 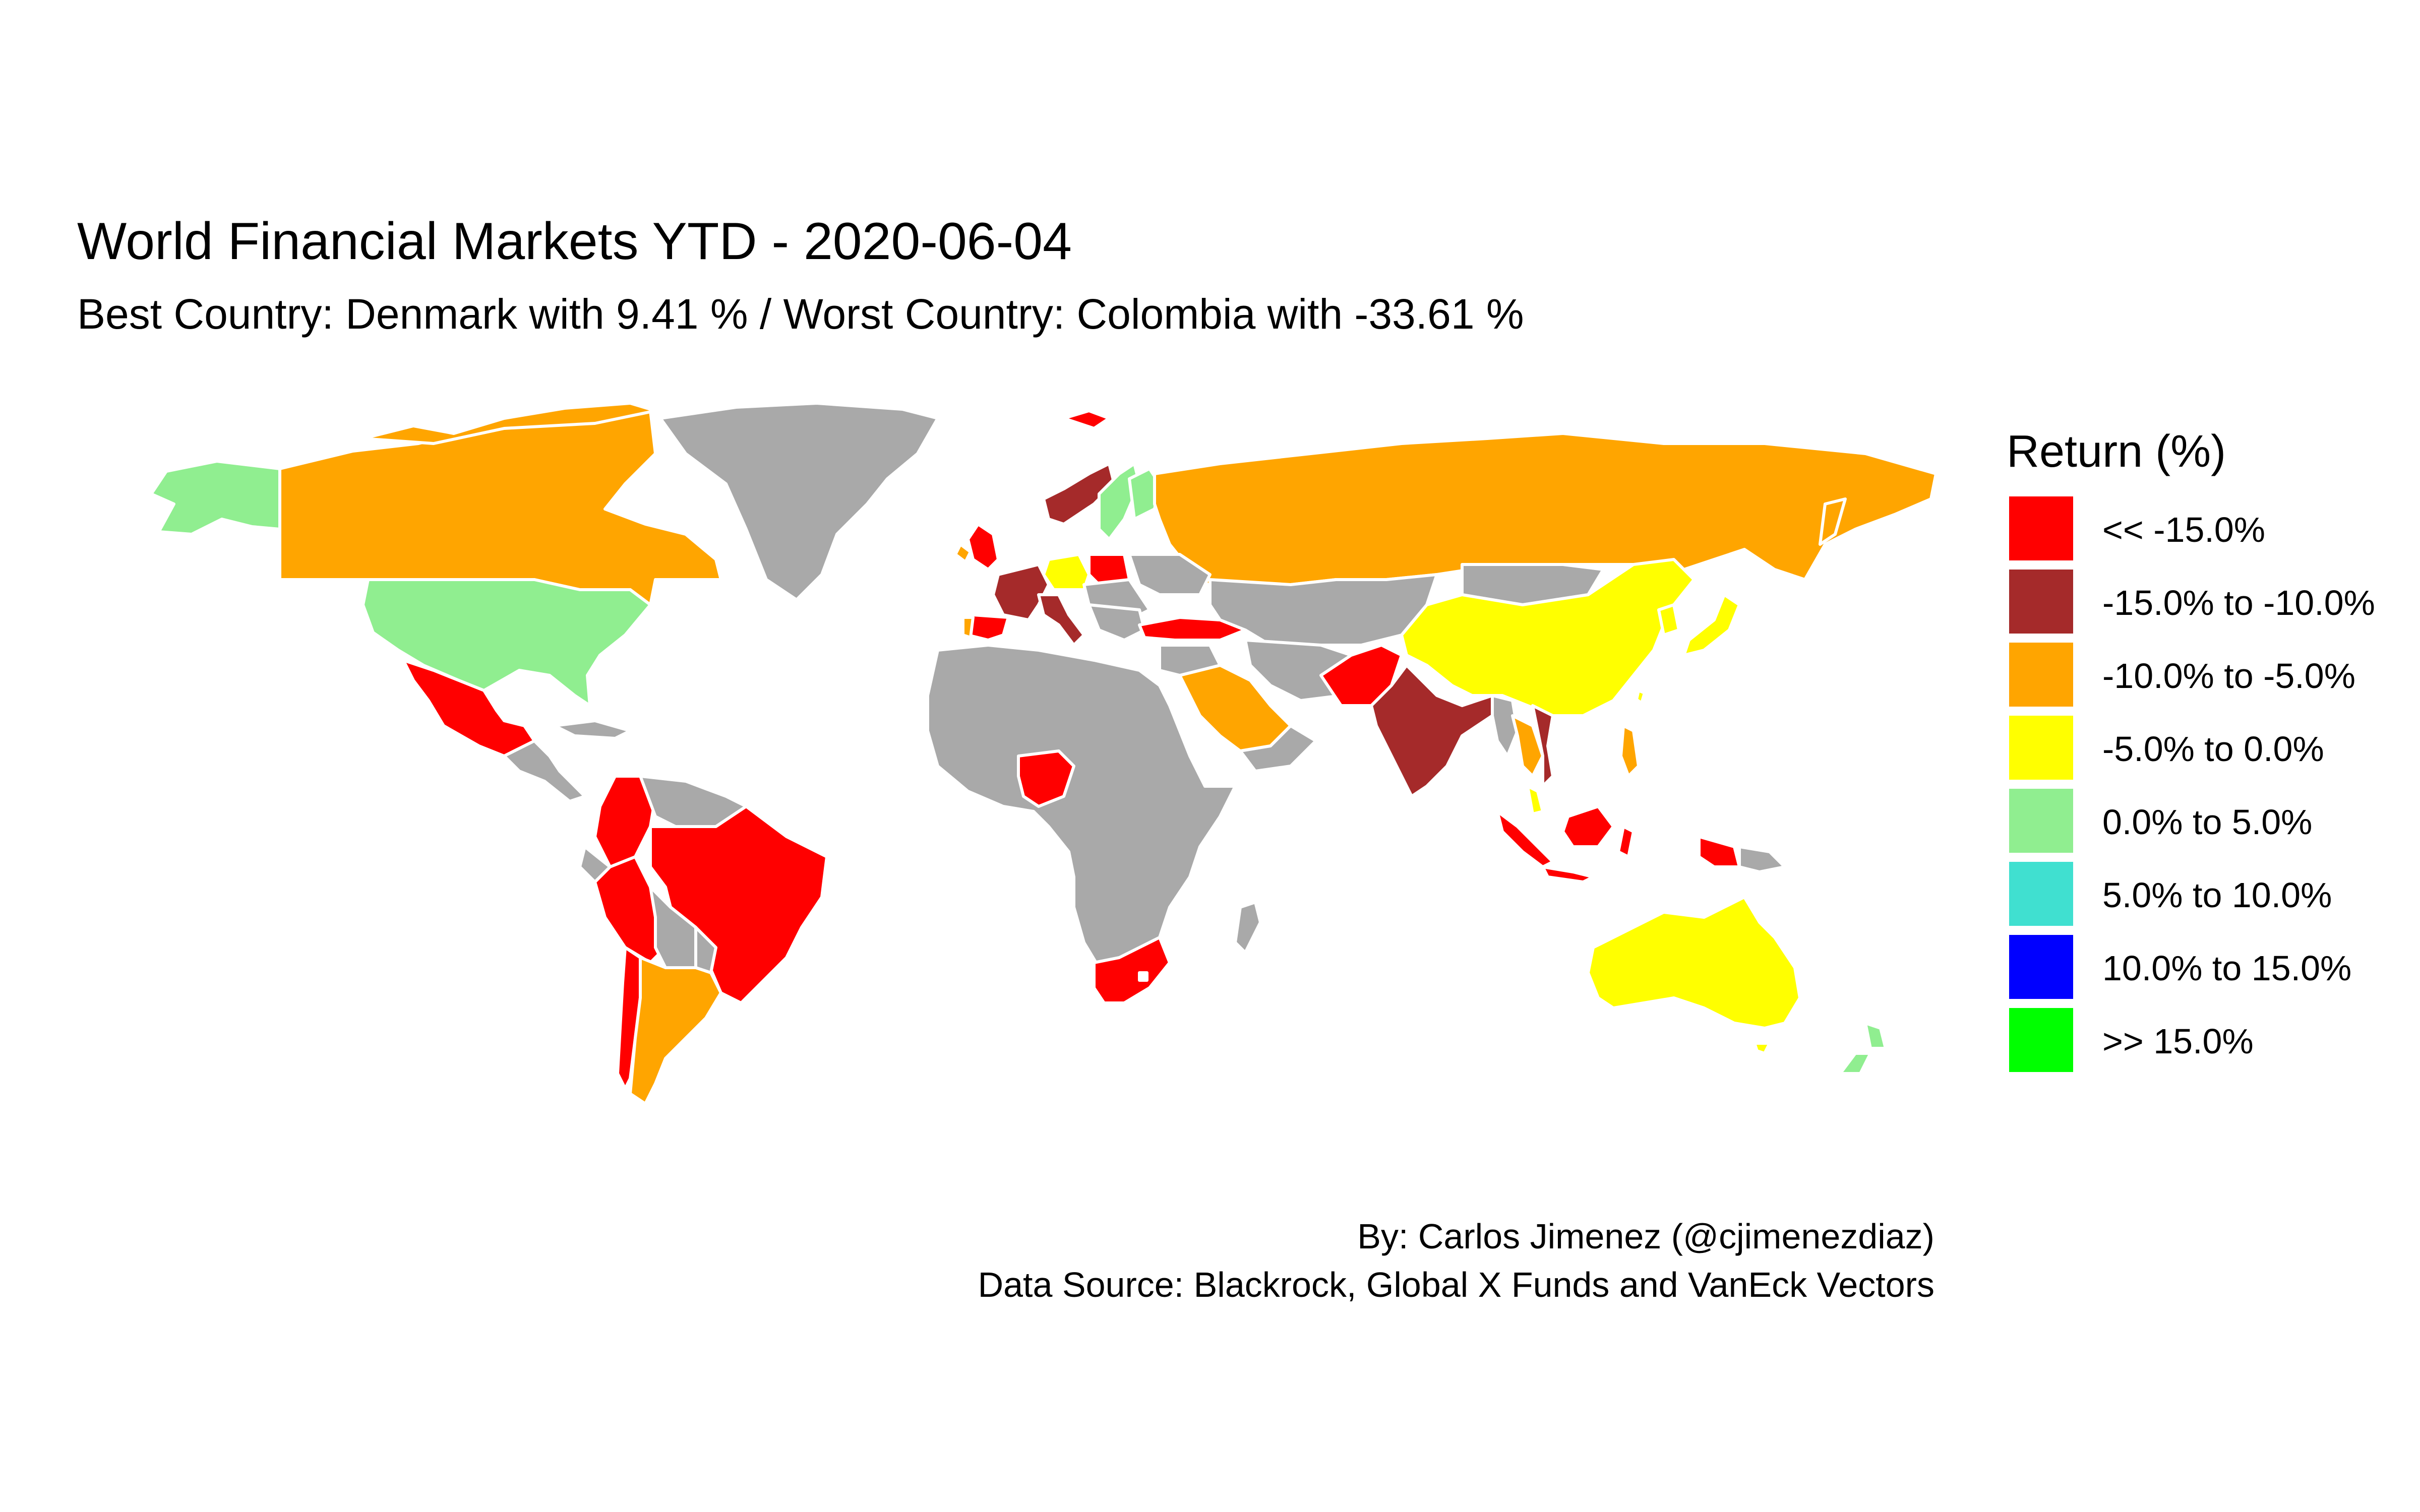 I want to click on mexico-shape, so click(x=469, y=708).